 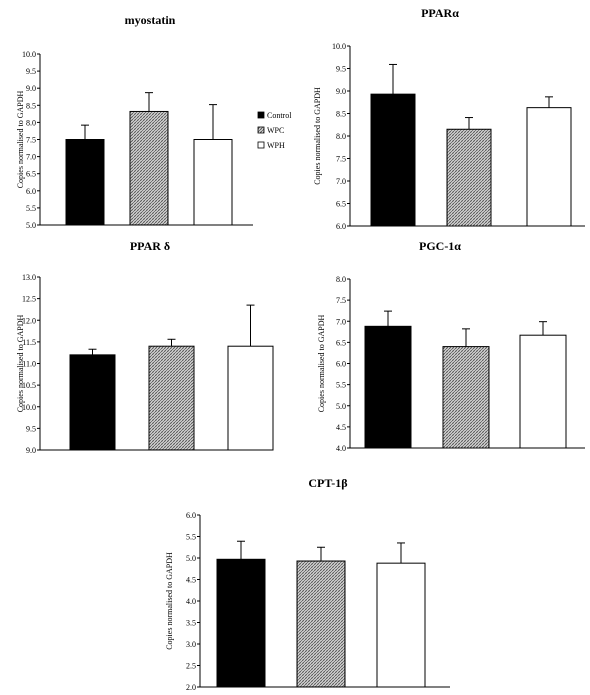 I want to click on y-tick-label: 11.5, so click(x=29, y=342).